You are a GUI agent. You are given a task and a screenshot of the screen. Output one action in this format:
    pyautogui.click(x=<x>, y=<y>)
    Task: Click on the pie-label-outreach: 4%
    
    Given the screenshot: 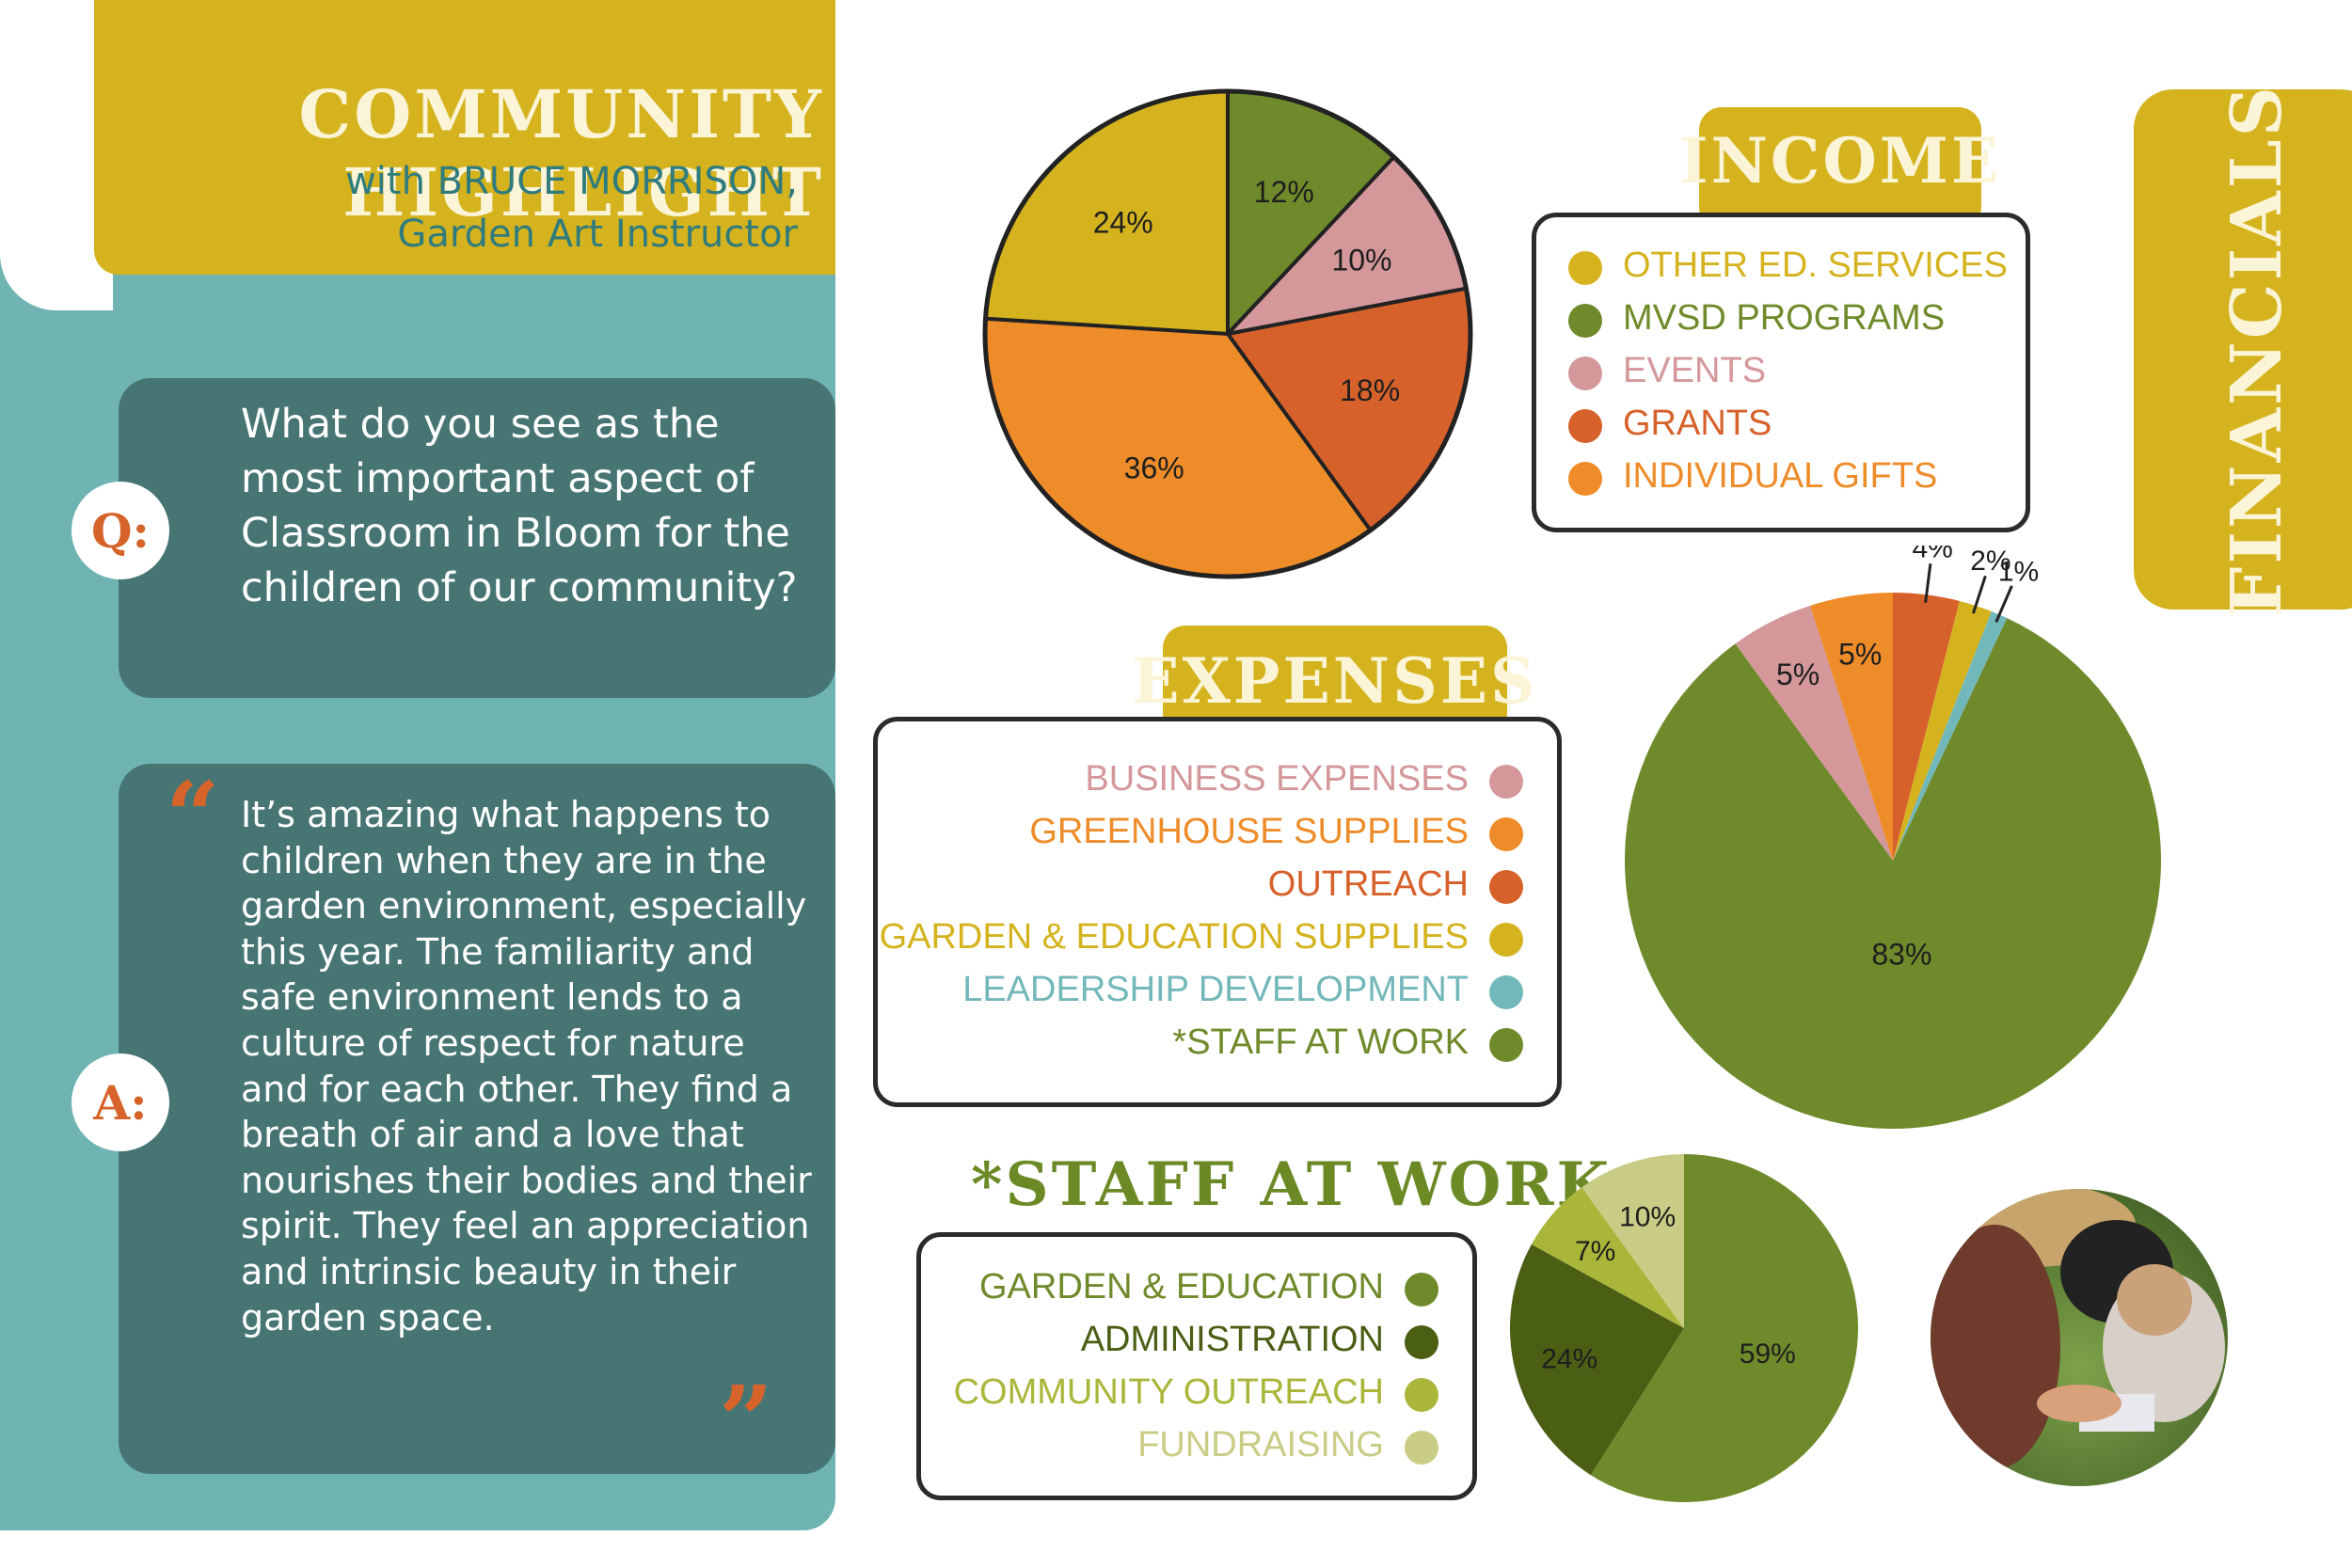 What is the action you would take?
    pyautogui.click(x=1932, y=554)
    